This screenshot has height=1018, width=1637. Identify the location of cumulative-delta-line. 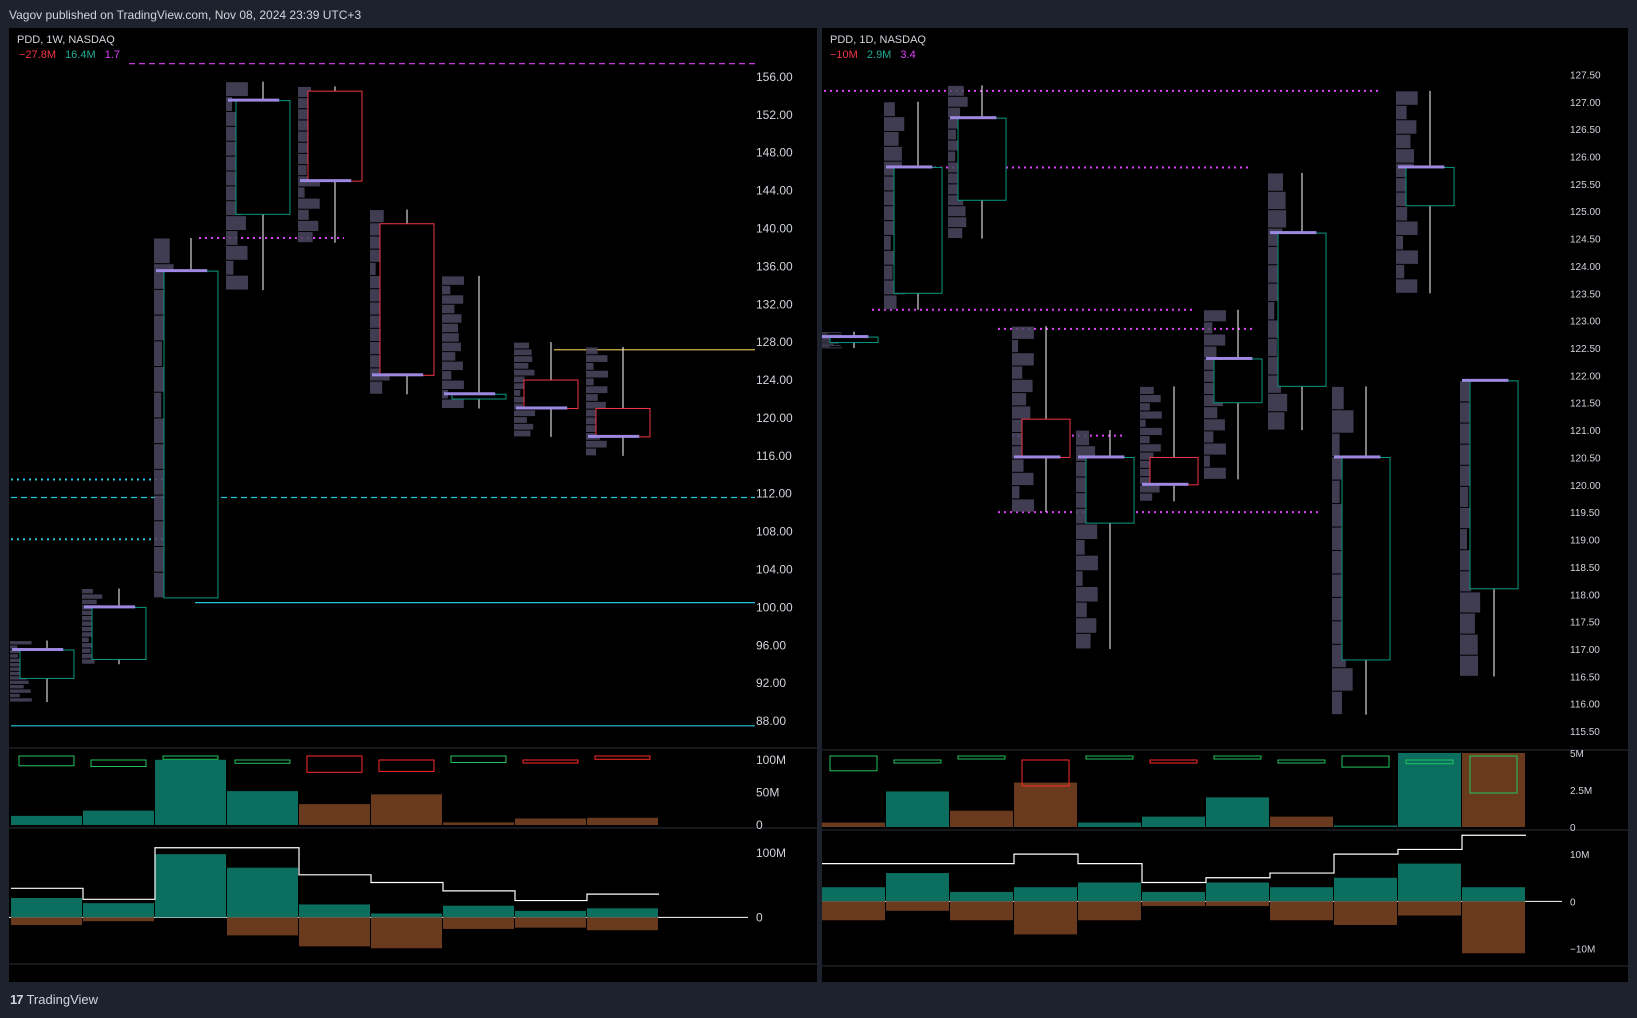
(1174, 859).